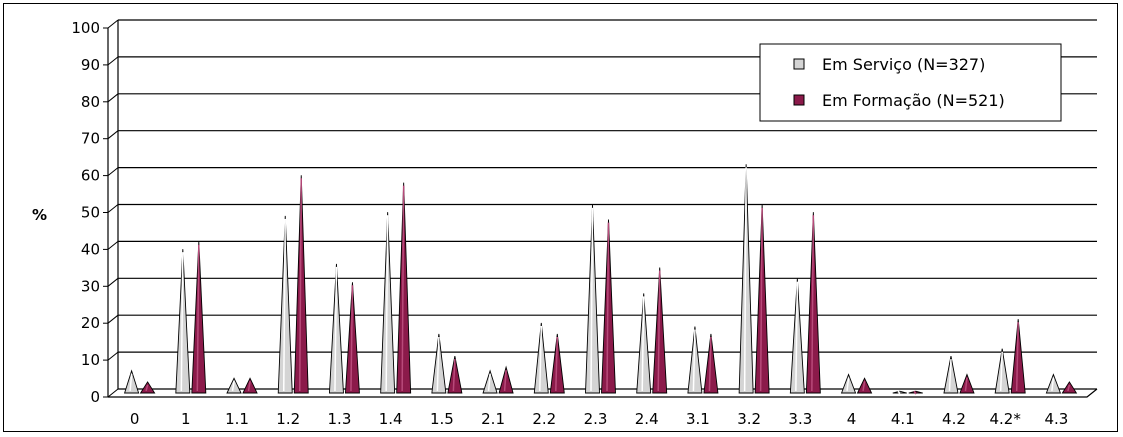 This screenshot has width=1123, height=437. I want to click on x-tick-label: 1.2, so click(288, 419).